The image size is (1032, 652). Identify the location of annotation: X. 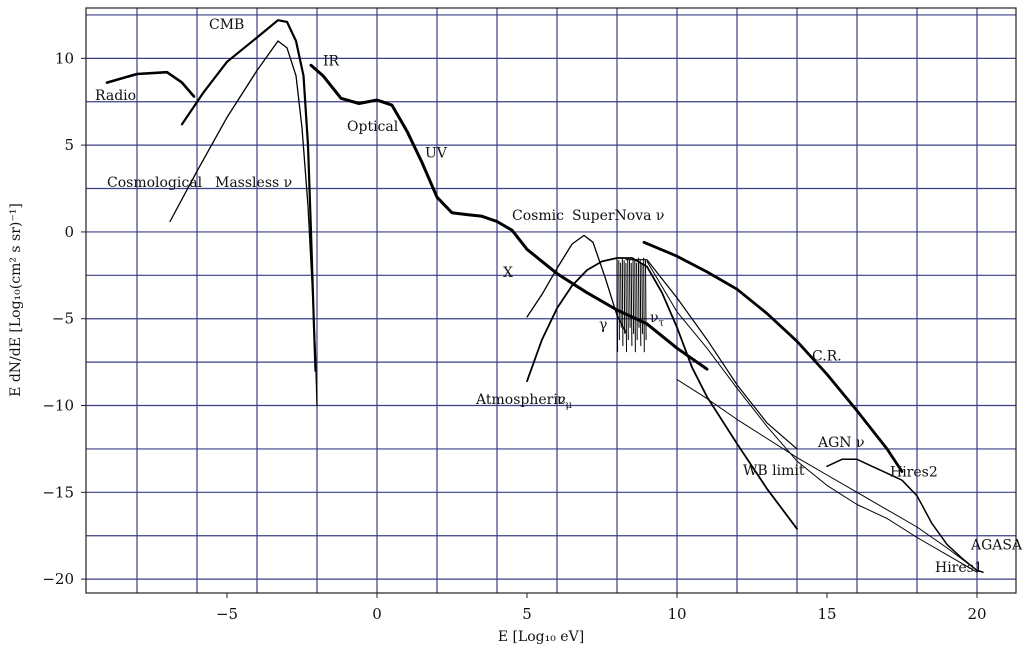
(508, 273).